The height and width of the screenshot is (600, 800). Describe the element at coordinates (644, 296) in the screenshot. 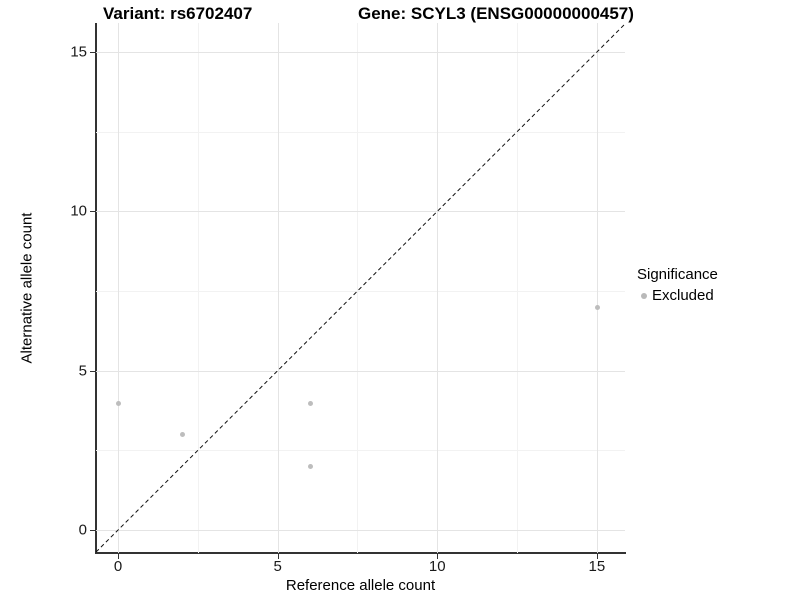

I see `legend-key-dot-icon` at that location.